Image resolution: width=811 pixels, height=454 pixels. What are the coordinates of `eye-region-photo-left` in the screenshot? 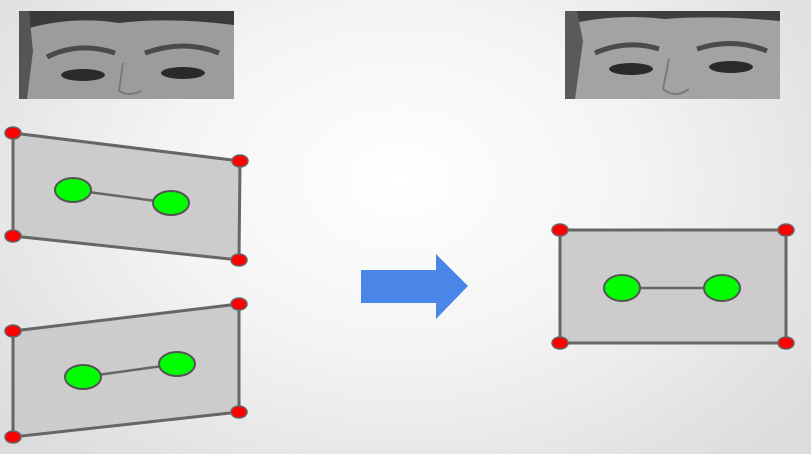 It's located at (126, 55).